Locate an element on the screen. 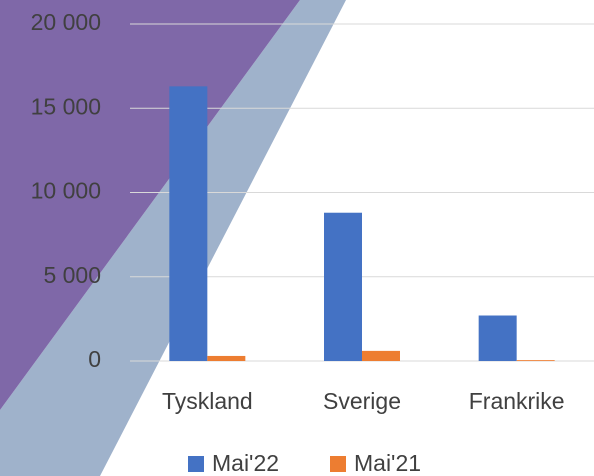 This screenshot has height=476, width=594. y-tick-label: 20 000 is located at coordinates (66, 22).